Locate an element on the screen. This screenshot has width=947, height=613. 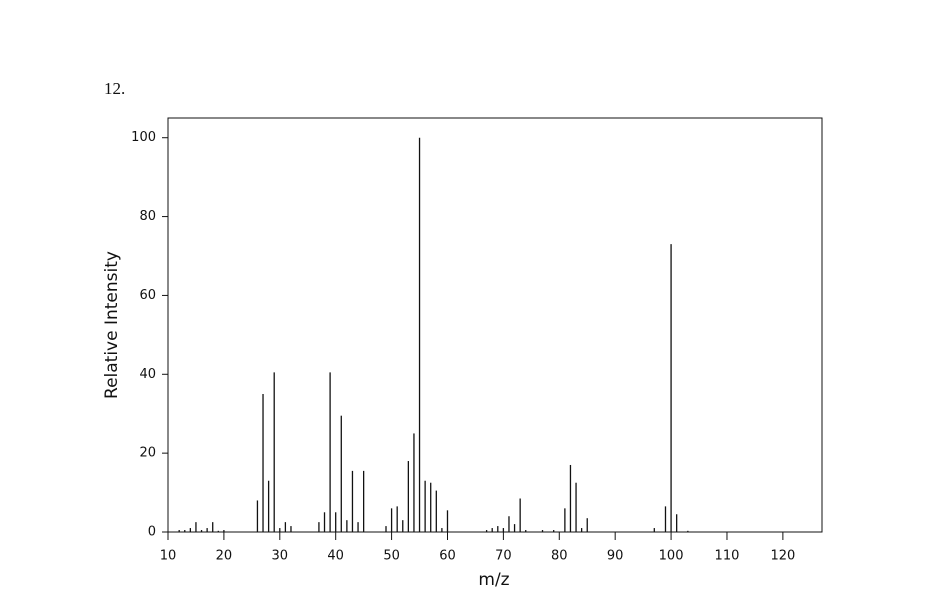
x-tick-label: 10 is located at coordinates (168, 556).